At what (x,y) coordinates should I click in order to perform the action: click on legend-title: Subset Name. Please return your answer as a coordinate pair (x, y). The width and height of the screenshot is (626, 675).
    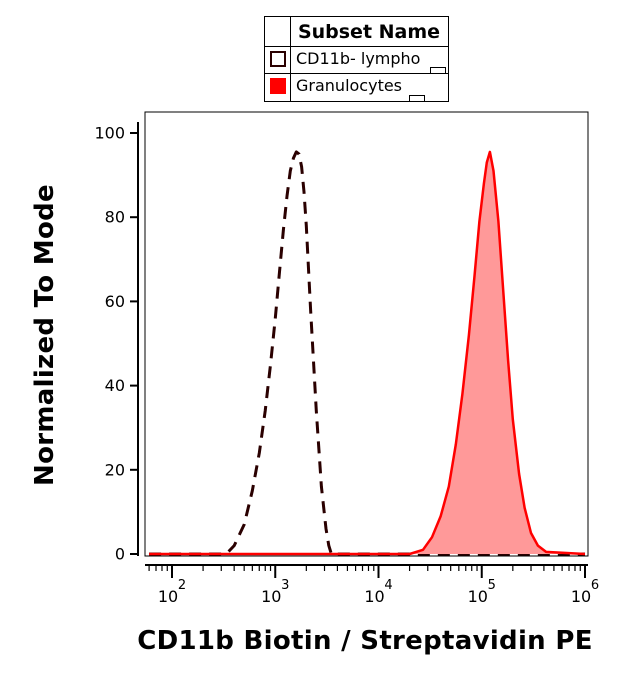
    Looking at the image, I should click on (369, 32).